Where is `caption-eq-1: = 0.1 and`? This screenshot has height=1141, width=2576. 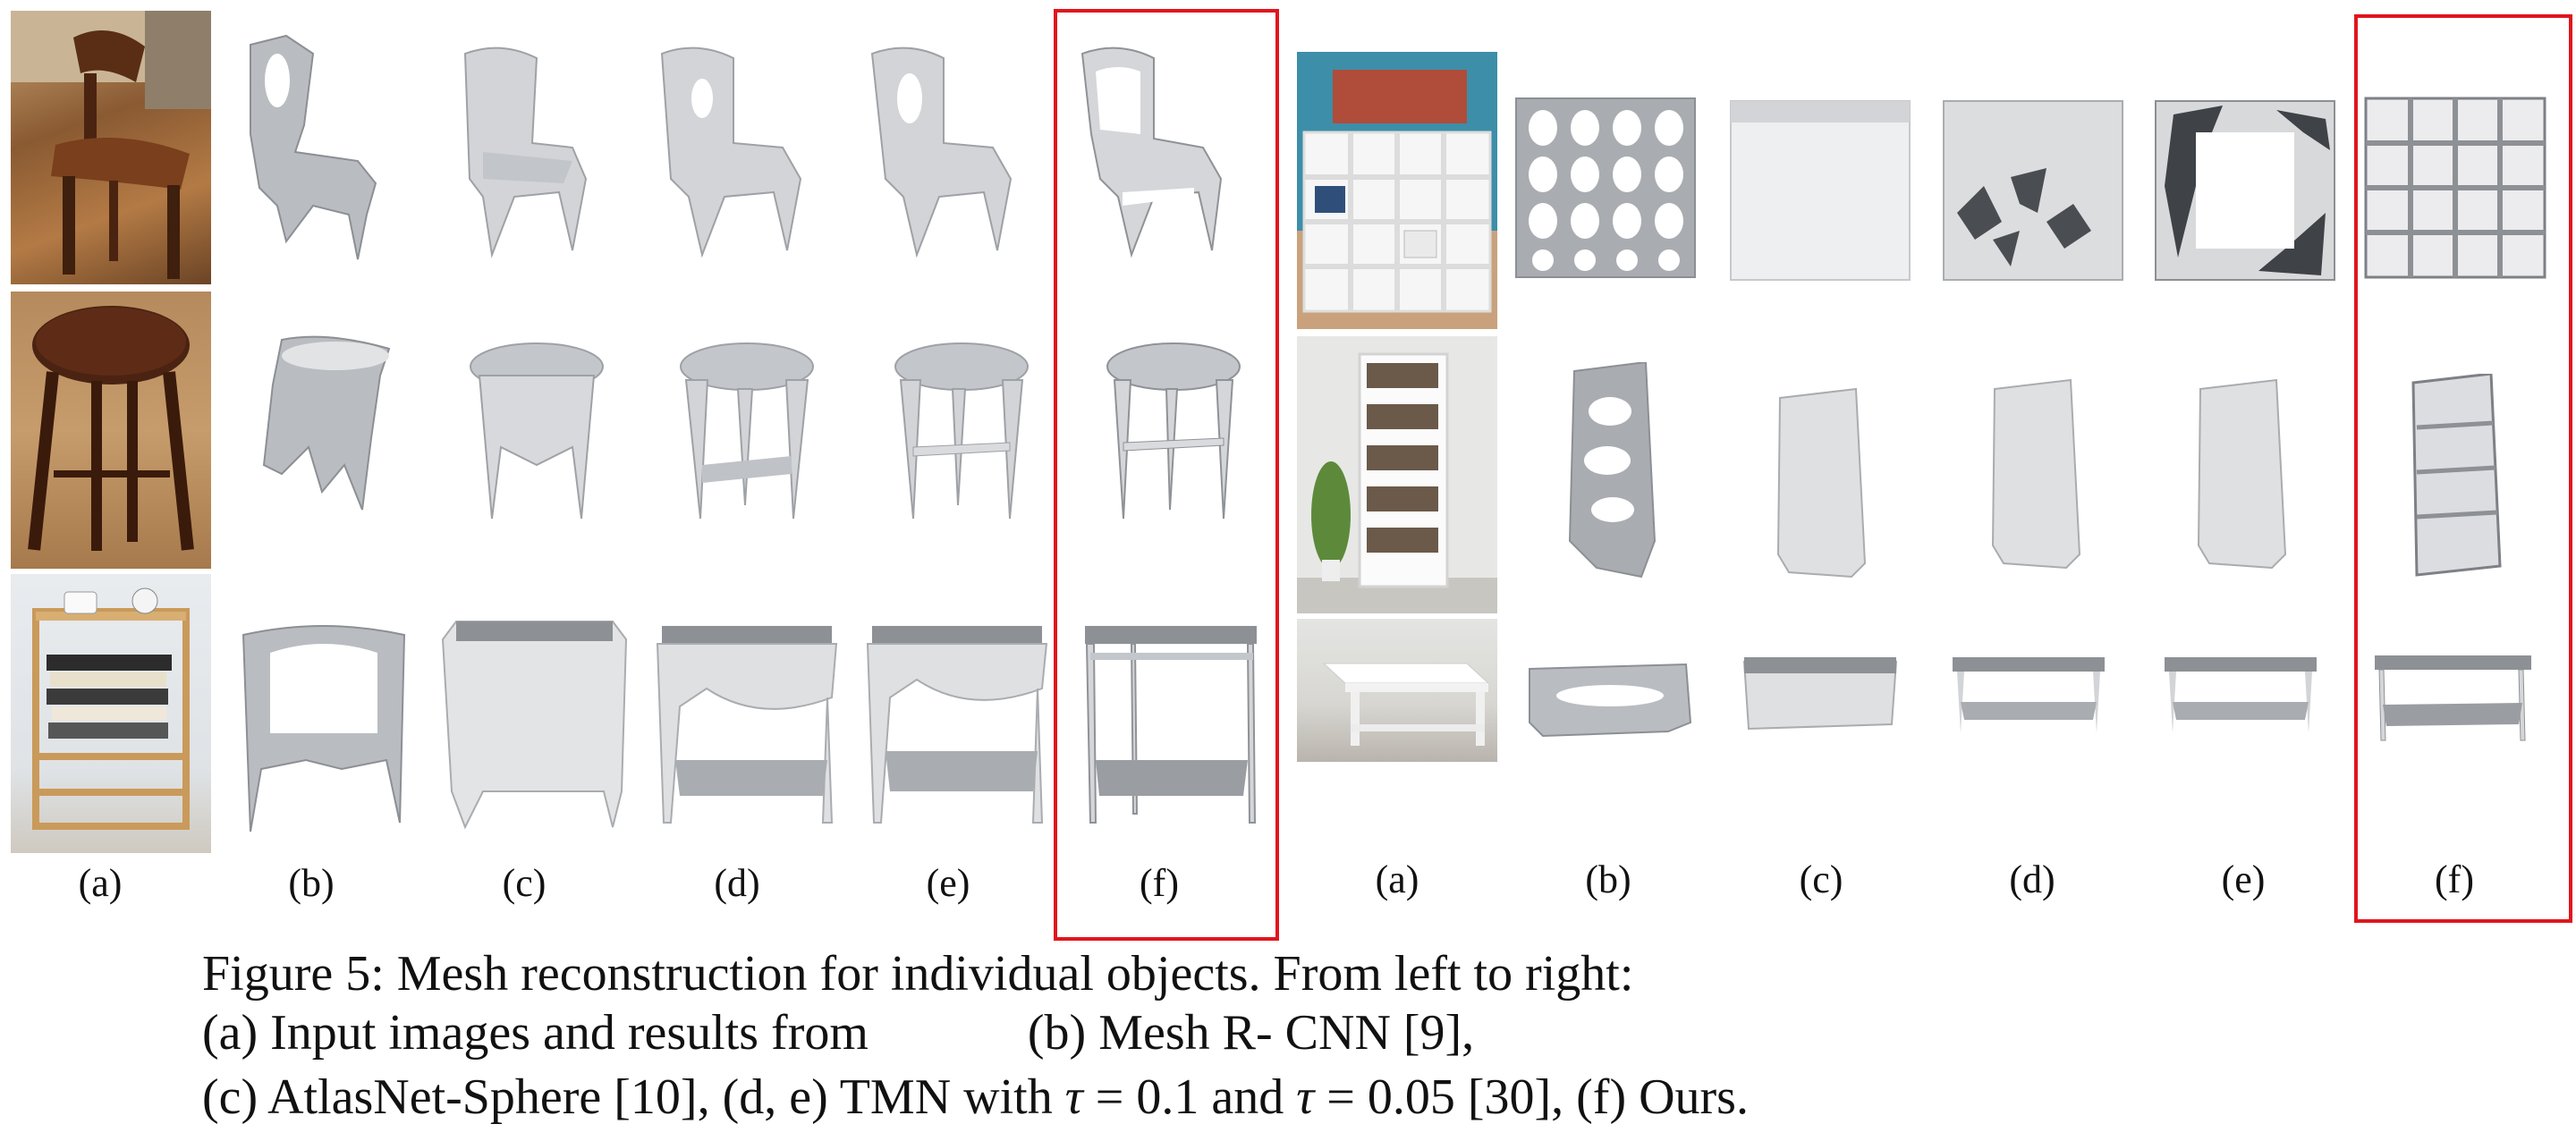
caption-eq-1: = 0.1 and is located at coordinates (1189, 1097).